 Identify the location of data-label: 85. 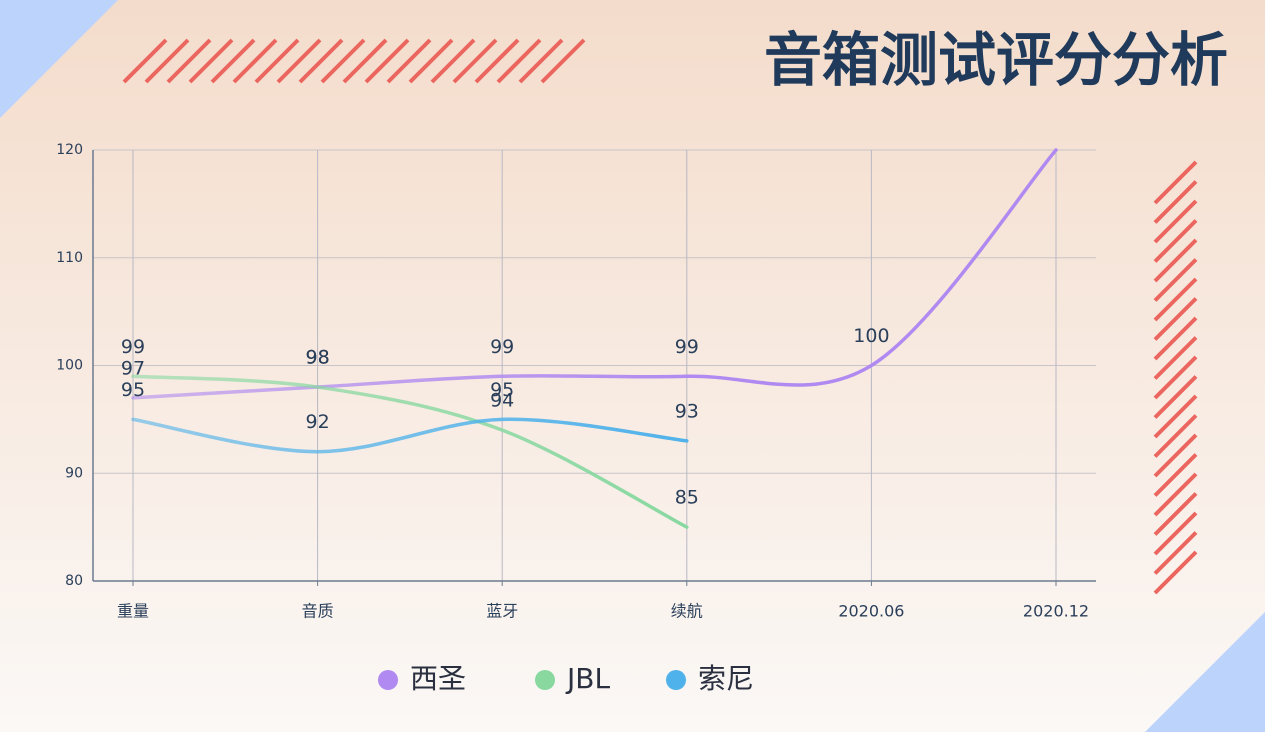
(687, 498).